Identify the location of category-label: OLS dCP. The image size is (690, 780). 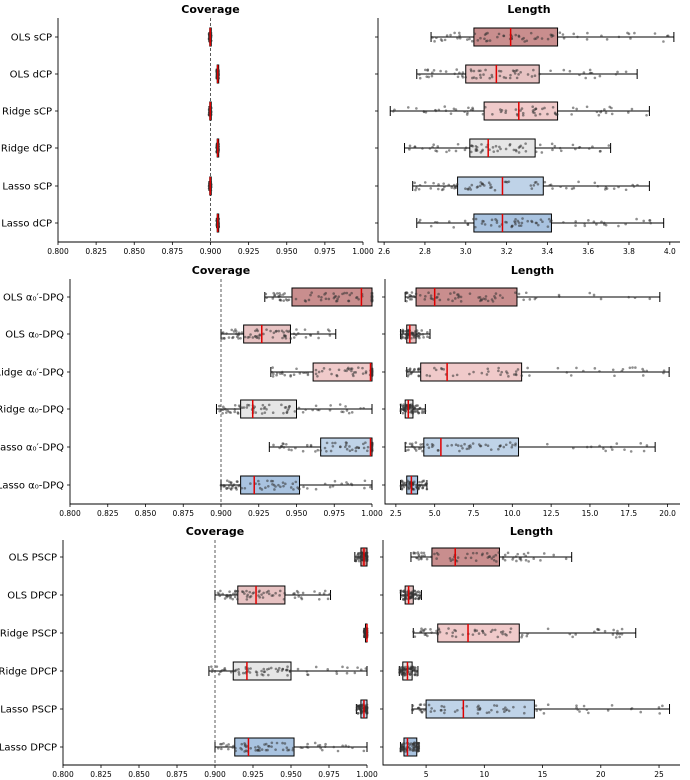
(31, 75).